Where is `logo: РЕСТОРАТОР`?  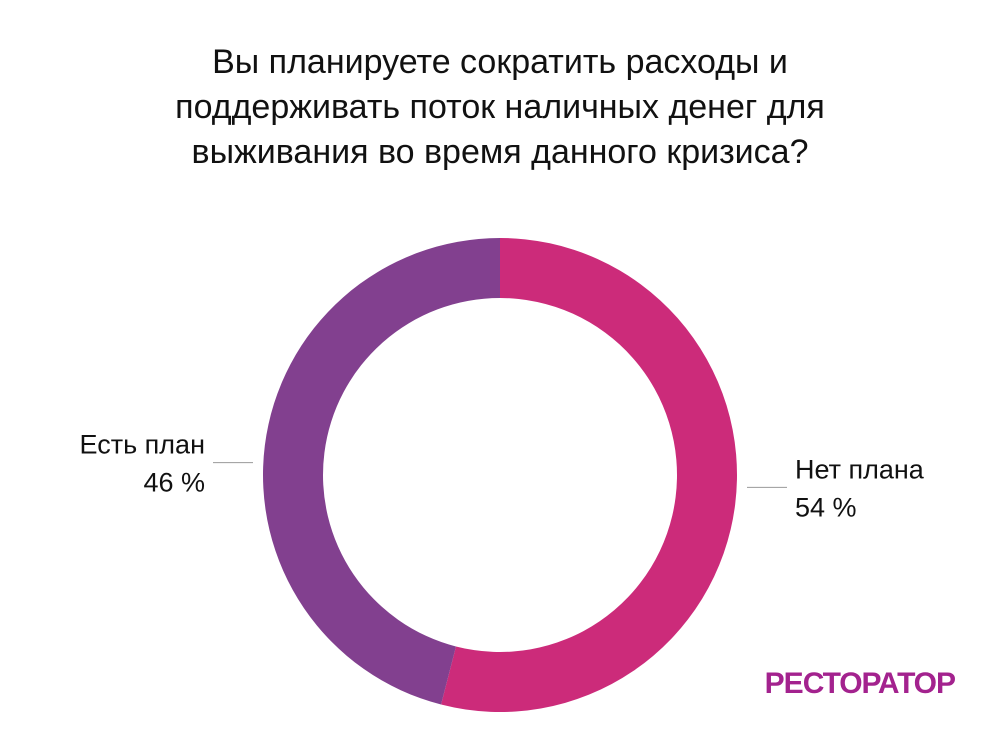 logo: РЕСТОРАТОР is located at coordinates (860, 683).